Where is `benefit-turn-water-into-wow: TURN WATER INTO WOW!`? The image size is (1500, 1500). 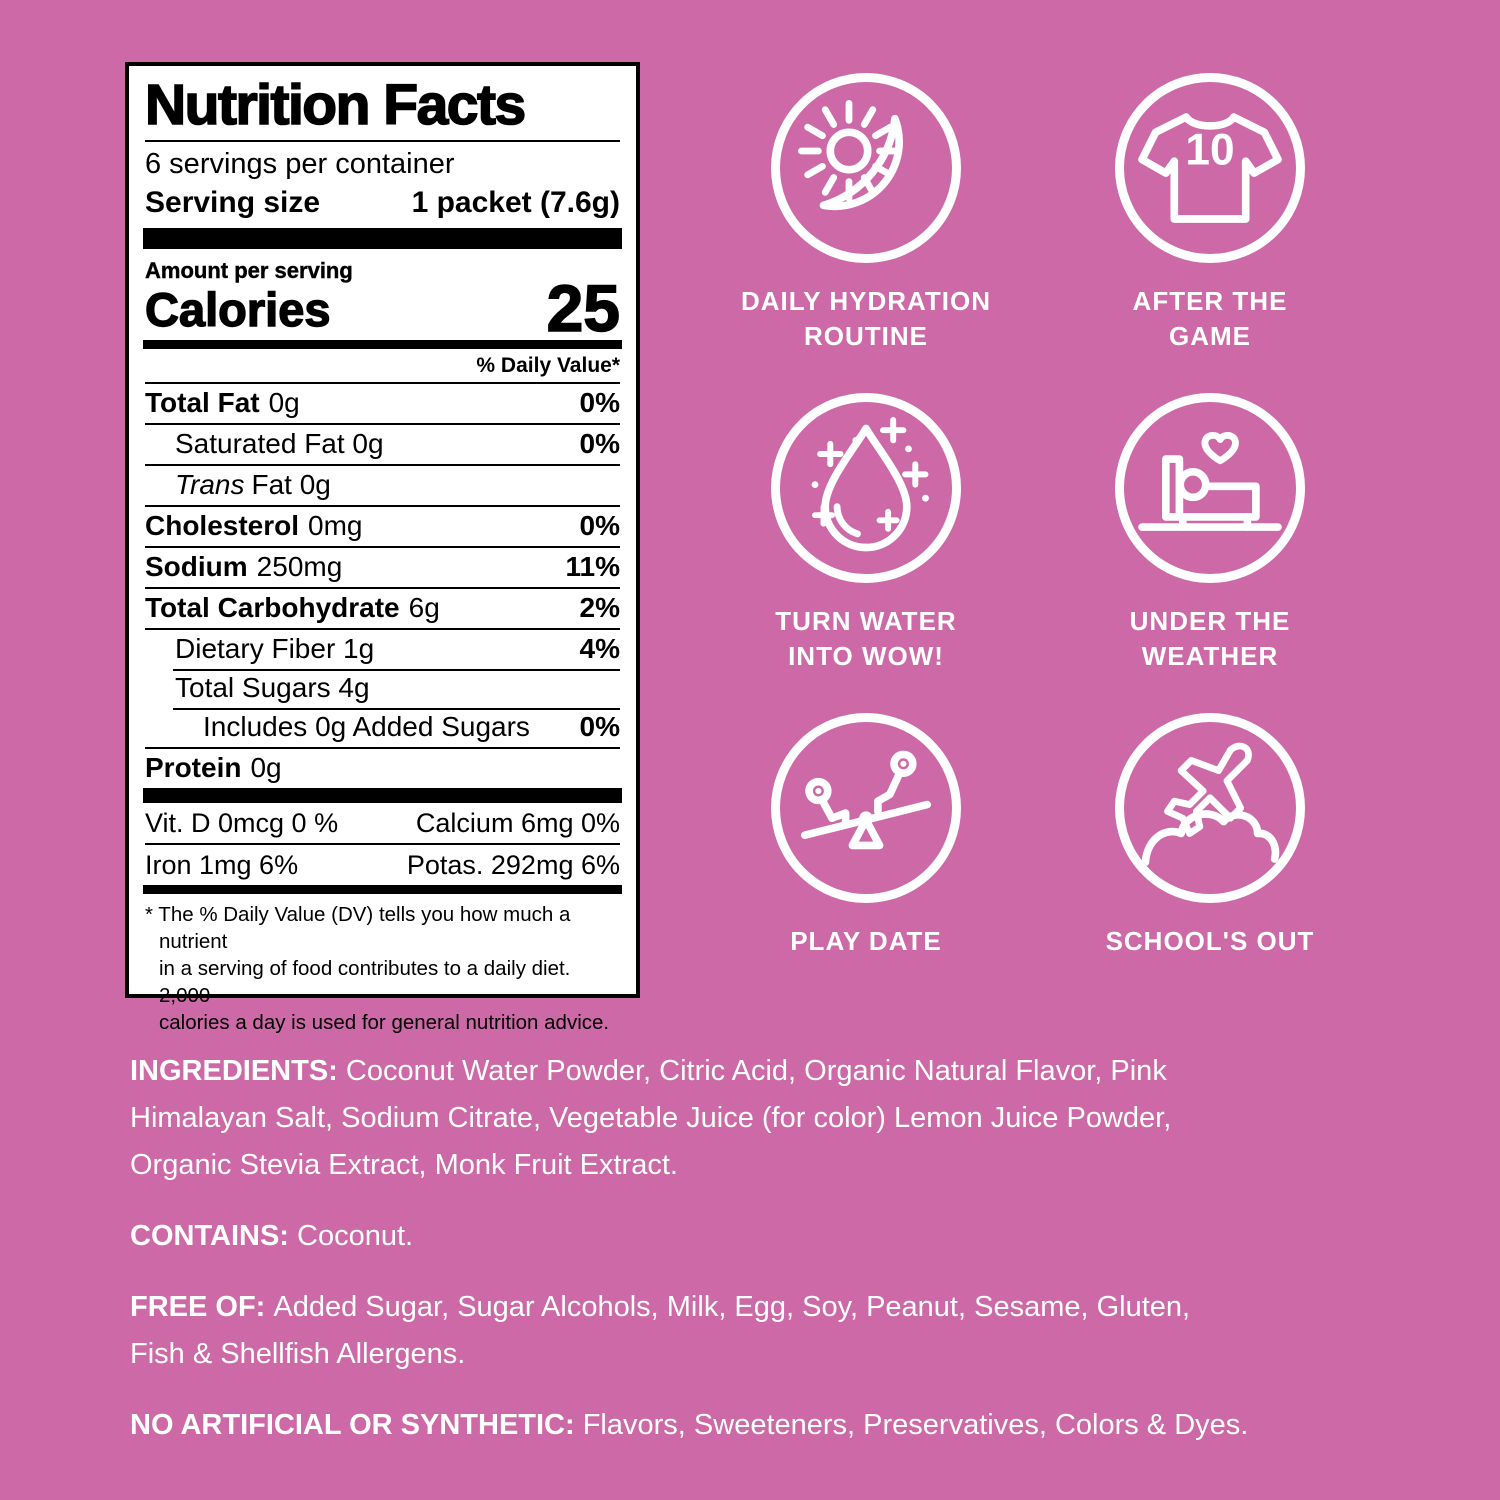
benefit-turn-water-into-wow: TURN WATER INTO WOW! is located at coordinates (866, 532).